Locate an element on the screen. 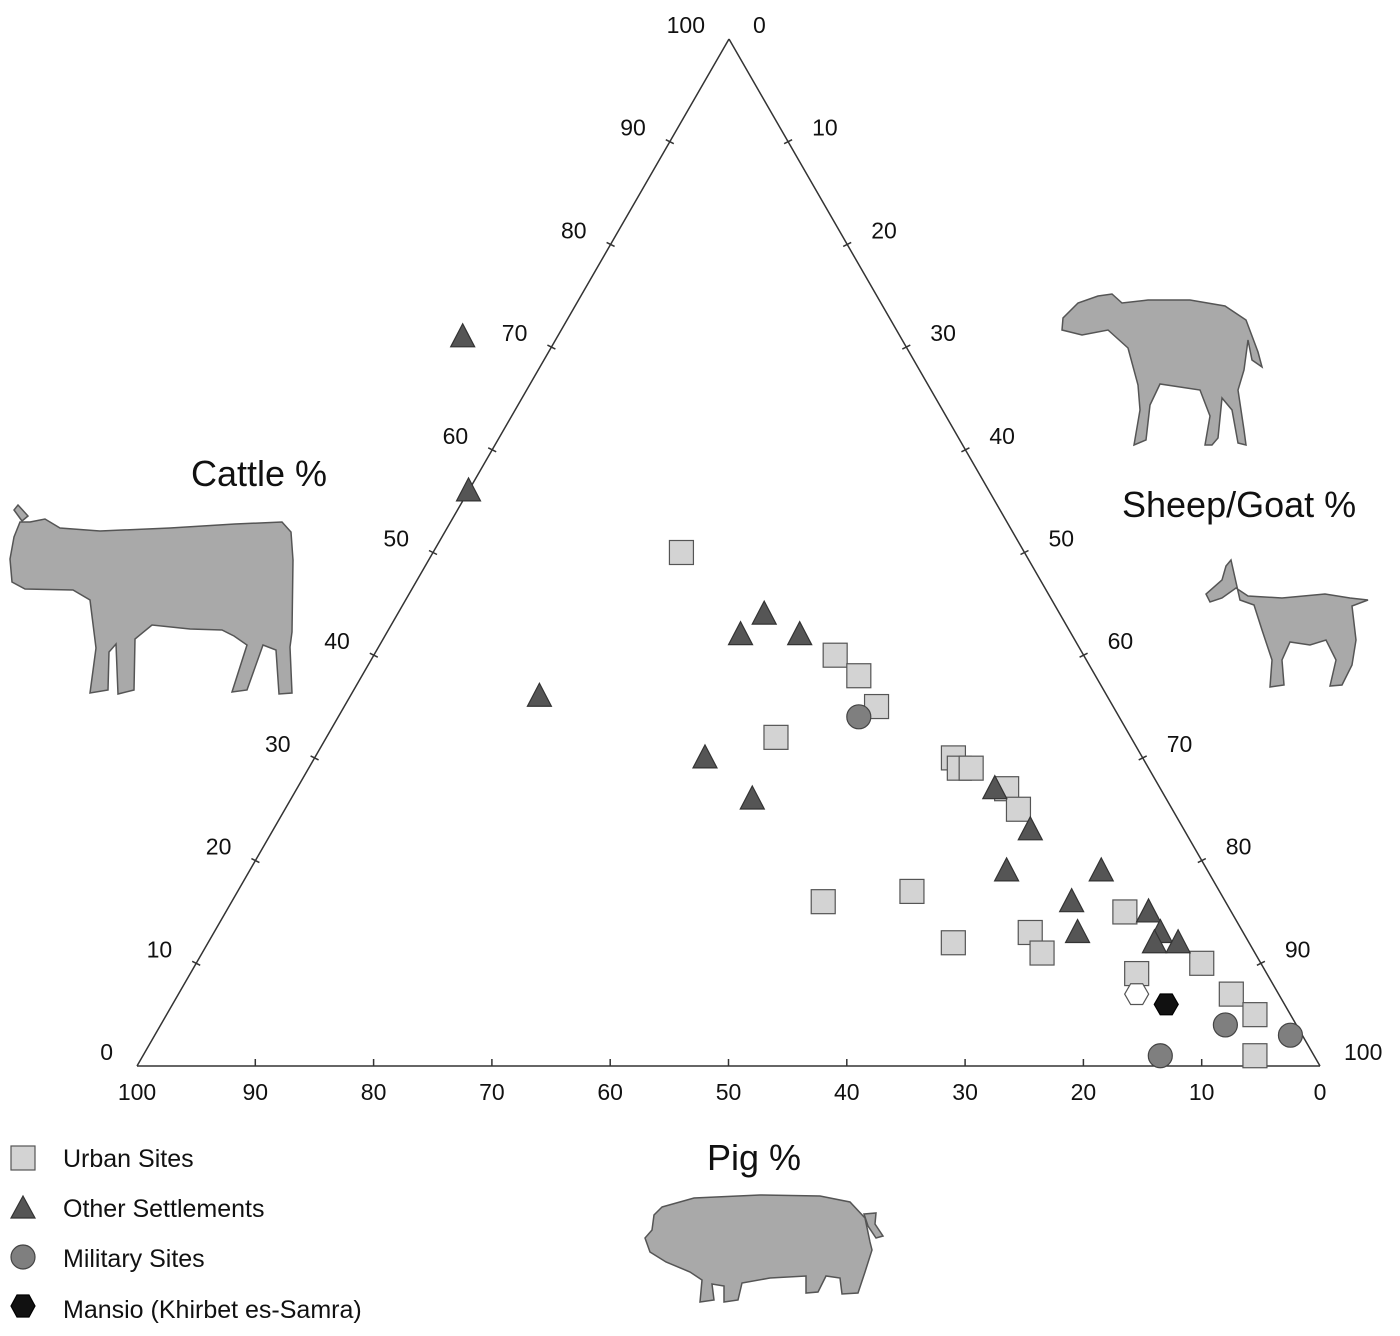 Image resolution: width=1400 pixels, height=1336 pixels. data-point-mansio-open is located at coordinates (1136, 994).